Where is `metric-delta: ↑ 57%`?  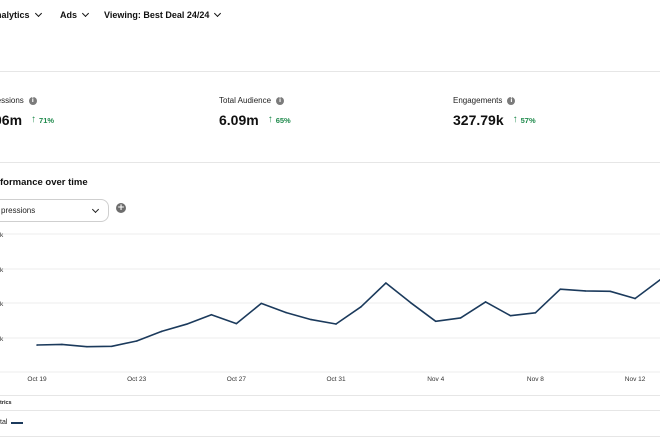
metric-delta: ↑ 57% is located at coordinates (524, 120).